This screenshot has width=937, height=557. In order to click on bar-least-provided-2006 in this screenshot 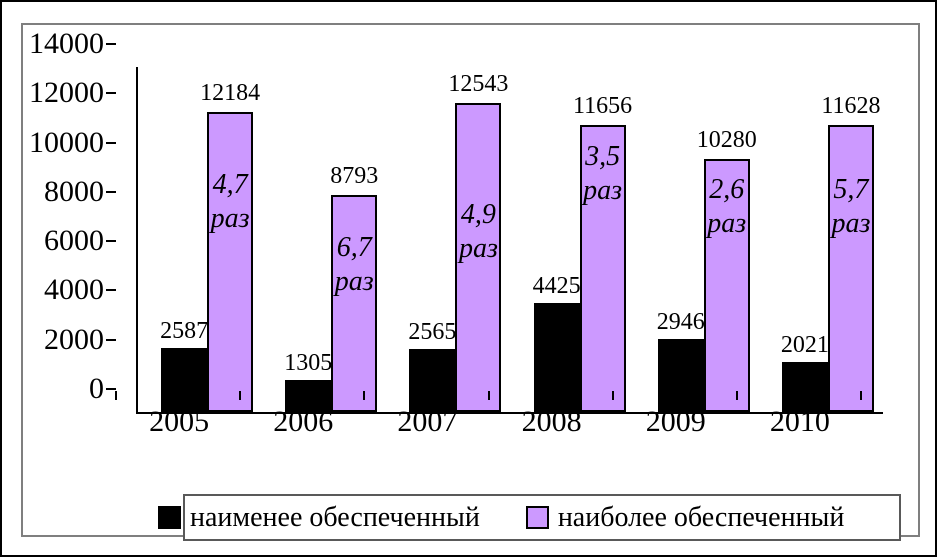, I will do `click(308, 395)`.